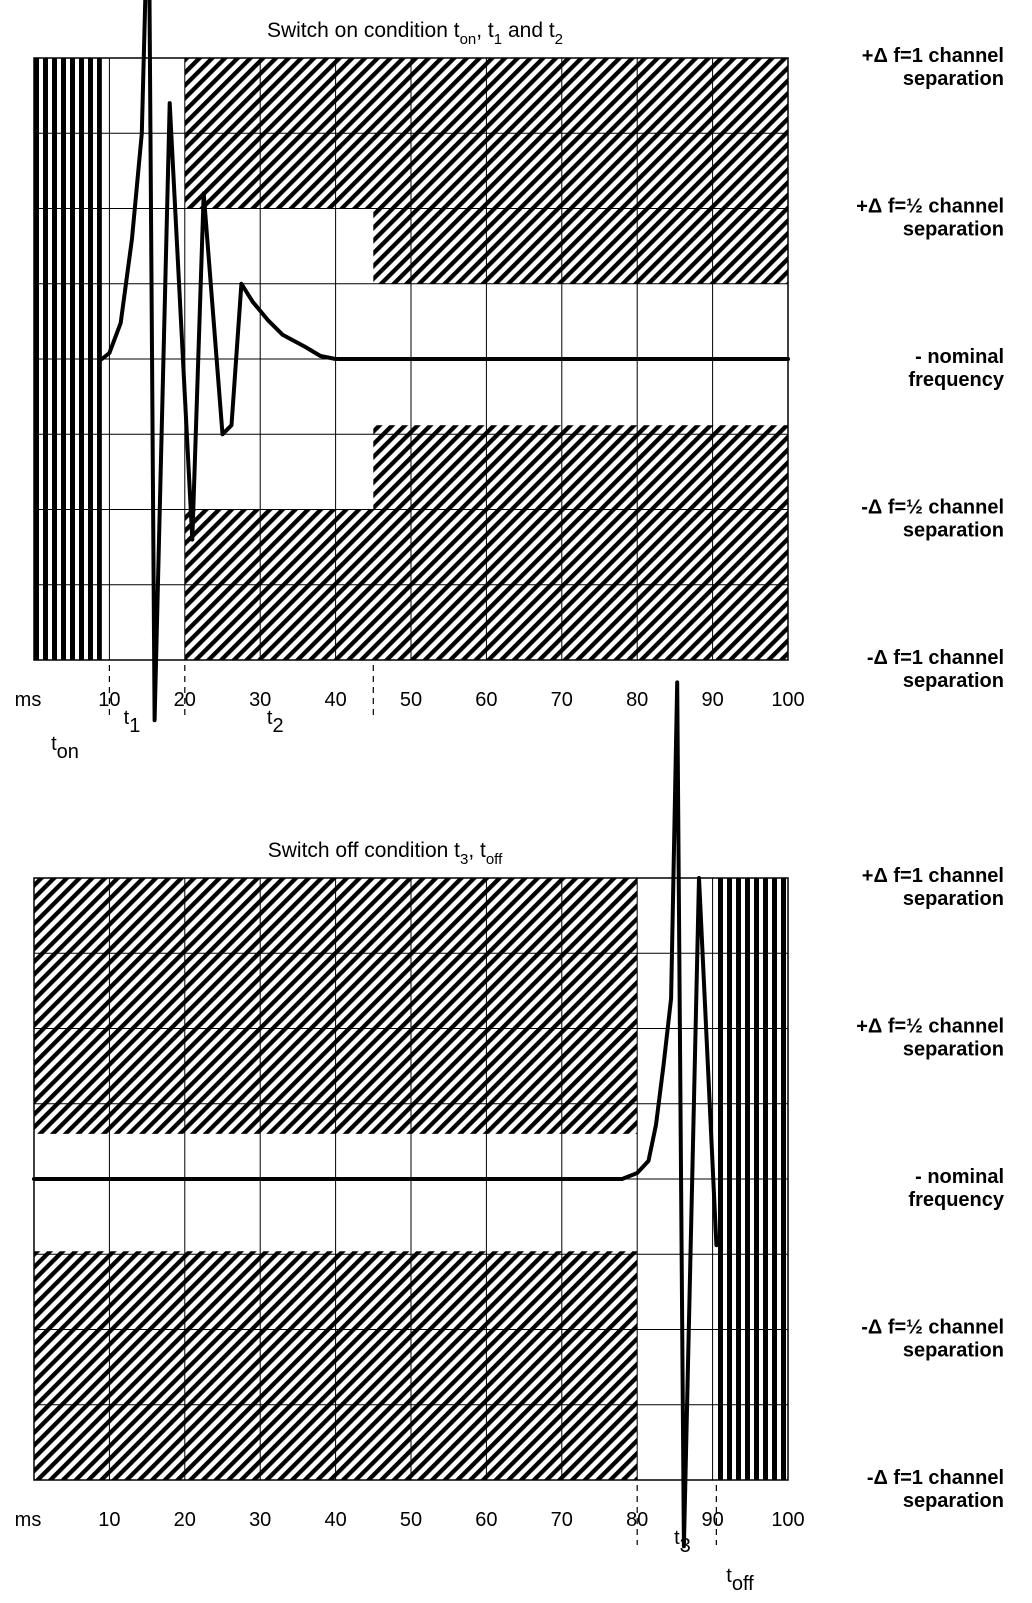 The height and width of the screenshot is (1603, 1032). Describe the element at coordinates (415, 33) in the screenshot. I see `chart-title: Switch on condition ton, t1 and t2` at that location.